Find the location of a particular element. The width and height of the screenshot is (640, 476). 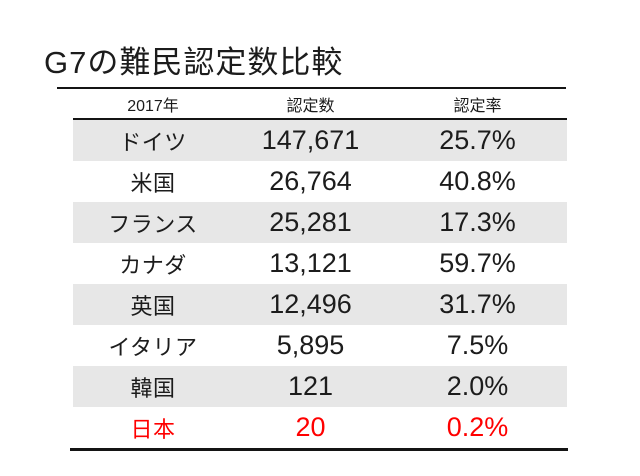

table-row: 韓国 121 2.0% is located at coordinates (320, 386).